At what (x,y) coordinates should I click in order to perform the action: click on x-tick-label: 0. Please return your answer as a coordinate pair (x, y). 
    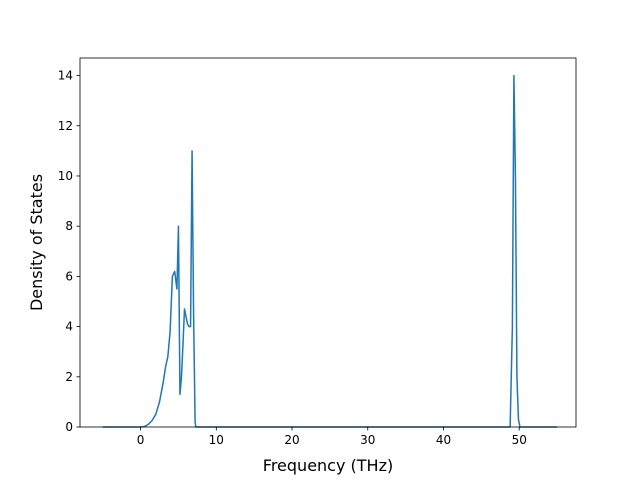
    Looking at the image, I should click on (141, 440).